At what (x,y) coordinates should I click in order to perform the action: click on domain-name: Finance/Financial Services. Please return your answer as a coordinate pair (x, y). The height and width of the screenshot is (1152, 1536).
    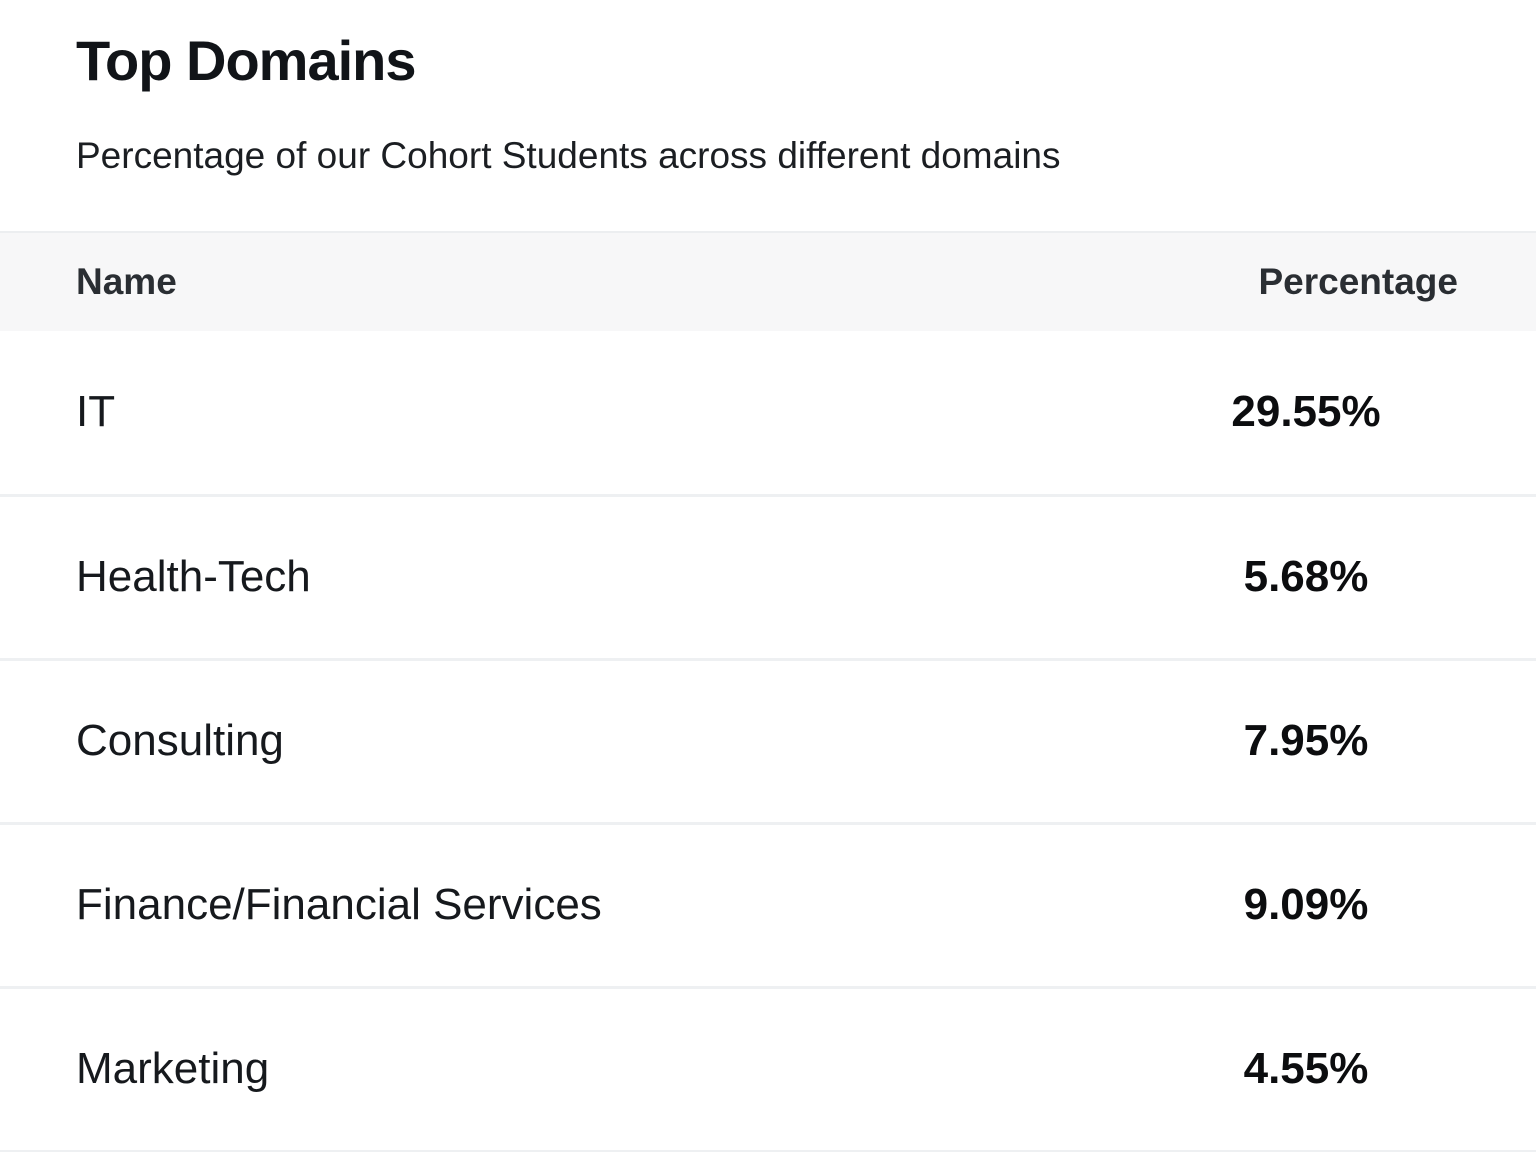
    Looking at the image, I should click on (339, 904).